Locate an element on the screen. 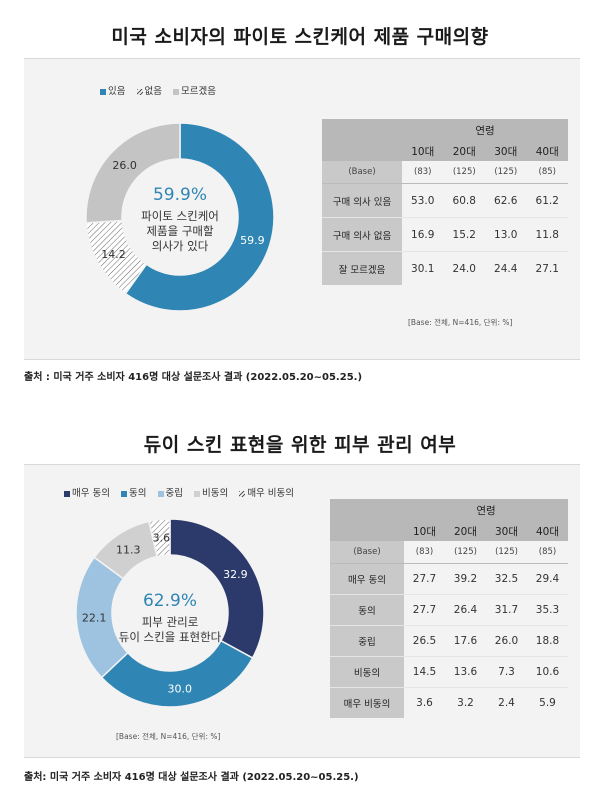  section1-title: 미국 소비자의 파이토 스킨케어 제품 구매의향 is located at coordinates (300, 37).